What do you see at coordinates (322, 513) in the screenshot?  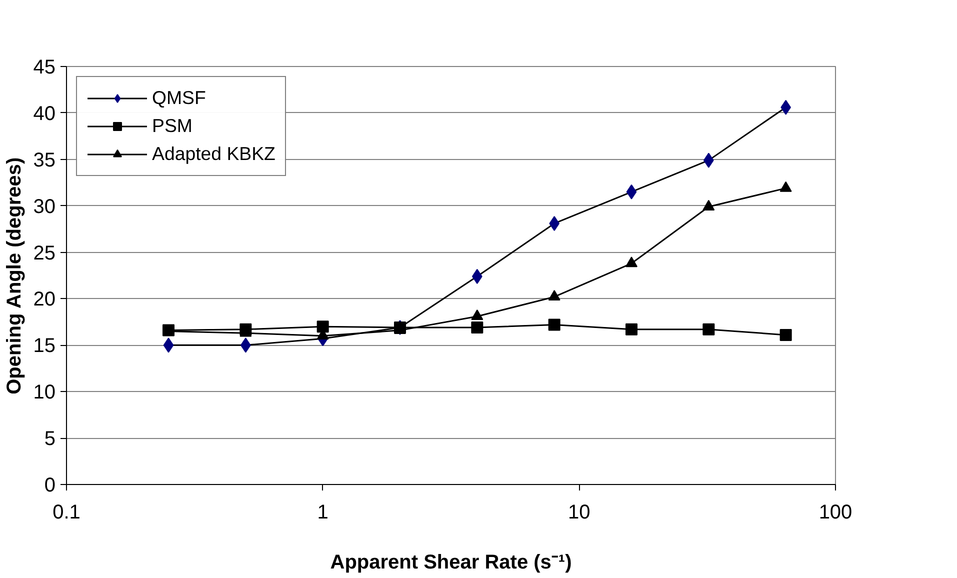 I see `x-tick-label: 1` at bounding box center [322, 513].